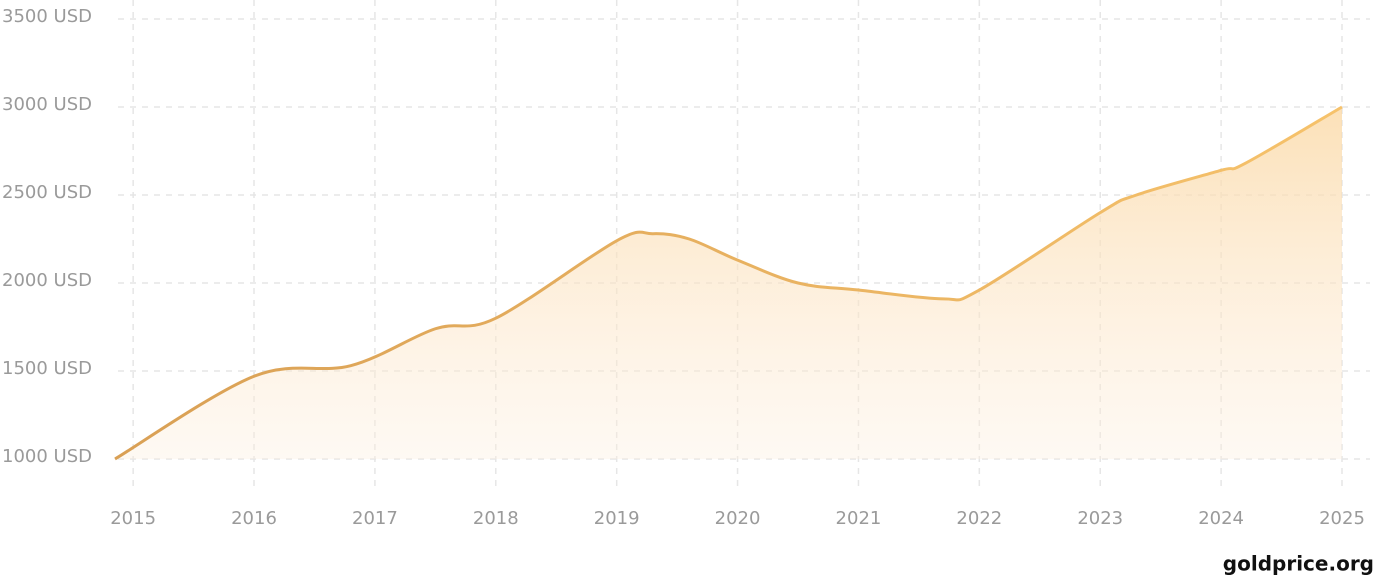  What do you see at coordinates (496, 518) in the screenshot?
I see `x-tick-label: 2018` at bounding box center [496, 518].